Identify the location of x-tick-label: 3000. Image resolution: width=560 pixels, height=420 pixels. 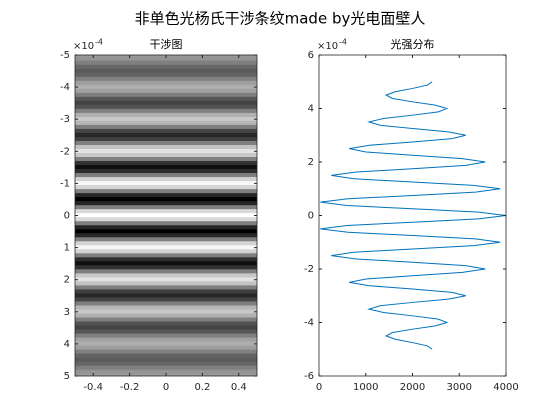
(459, 387).